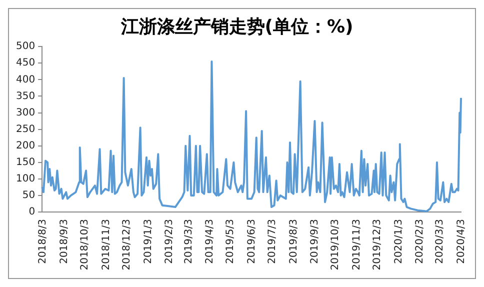  What do you see at coordinates (336, 244) in the screenshot?
I see `x-tick-label: 2019/10/3` at bounding box center [336, 244].